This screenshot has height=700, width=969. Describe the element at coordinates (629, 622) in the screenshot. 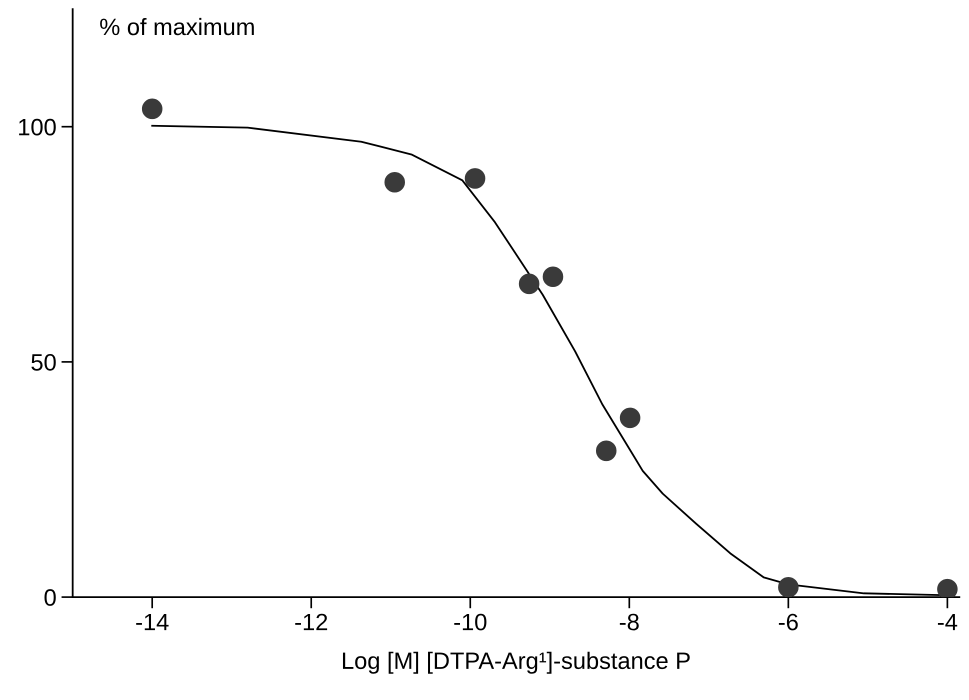

I see `x-tick-label: -8` at that location.